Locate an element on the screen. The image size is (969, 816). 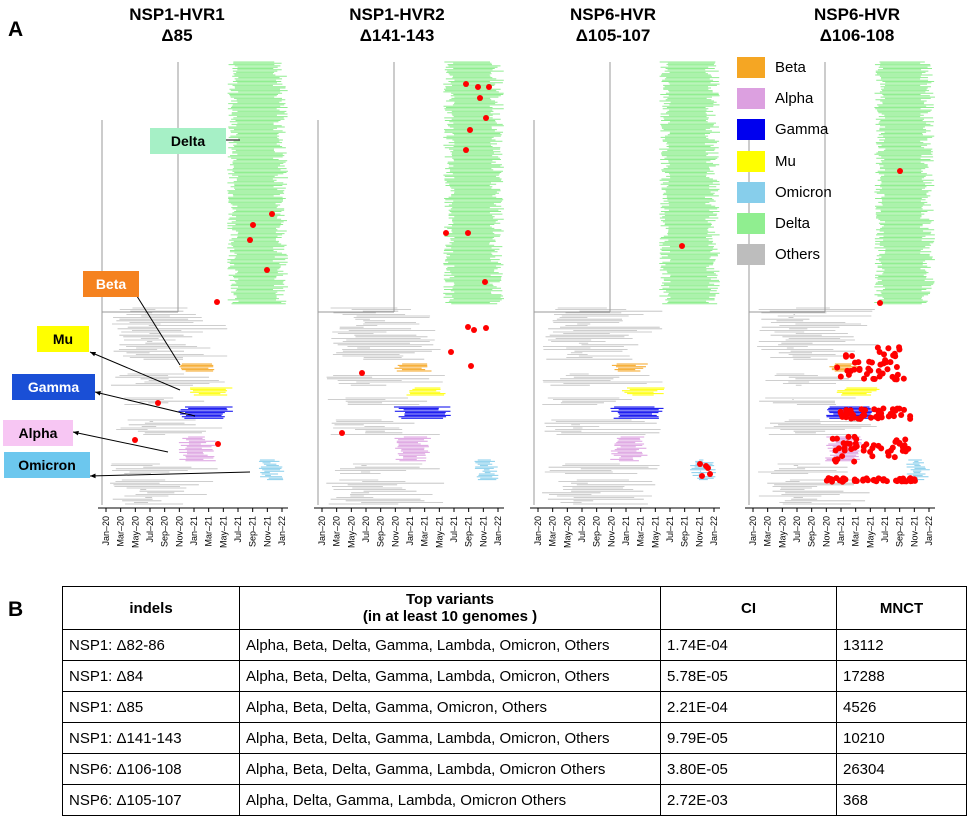
legend-item: Omicron is located at coordinates (784, 192).